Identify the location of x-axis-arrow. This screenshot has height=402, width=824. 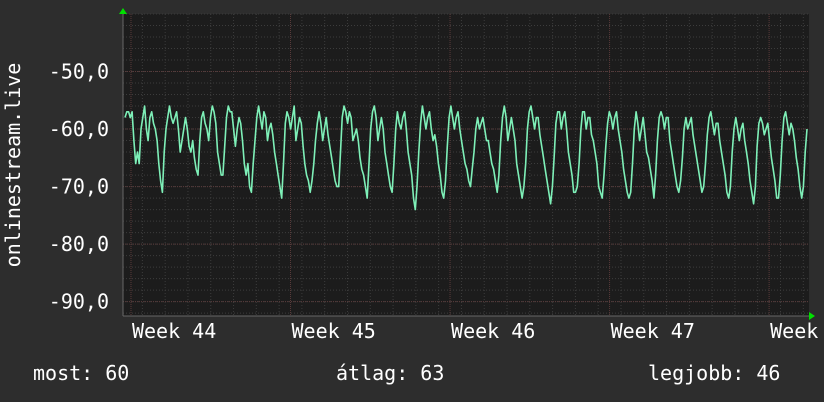
(812, 316).